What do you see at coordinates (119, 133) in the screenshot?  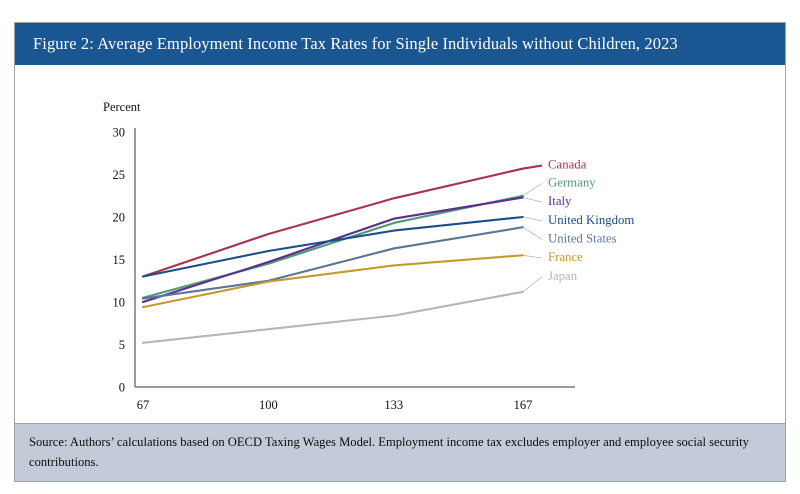 I see `y-axis-tick-label: 30` at bounding box center [119, 133].